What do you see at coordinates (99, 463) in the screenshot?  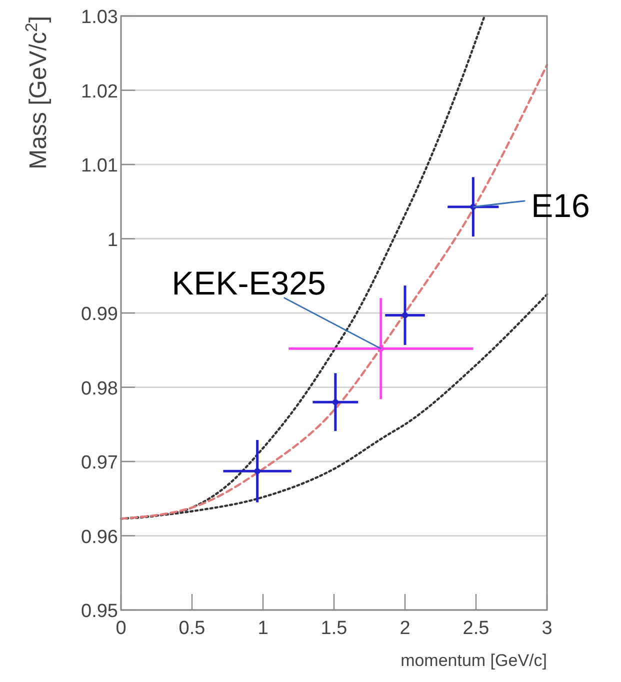 I see `y-tick-label: 0.97` at bounding box center [99, 463].